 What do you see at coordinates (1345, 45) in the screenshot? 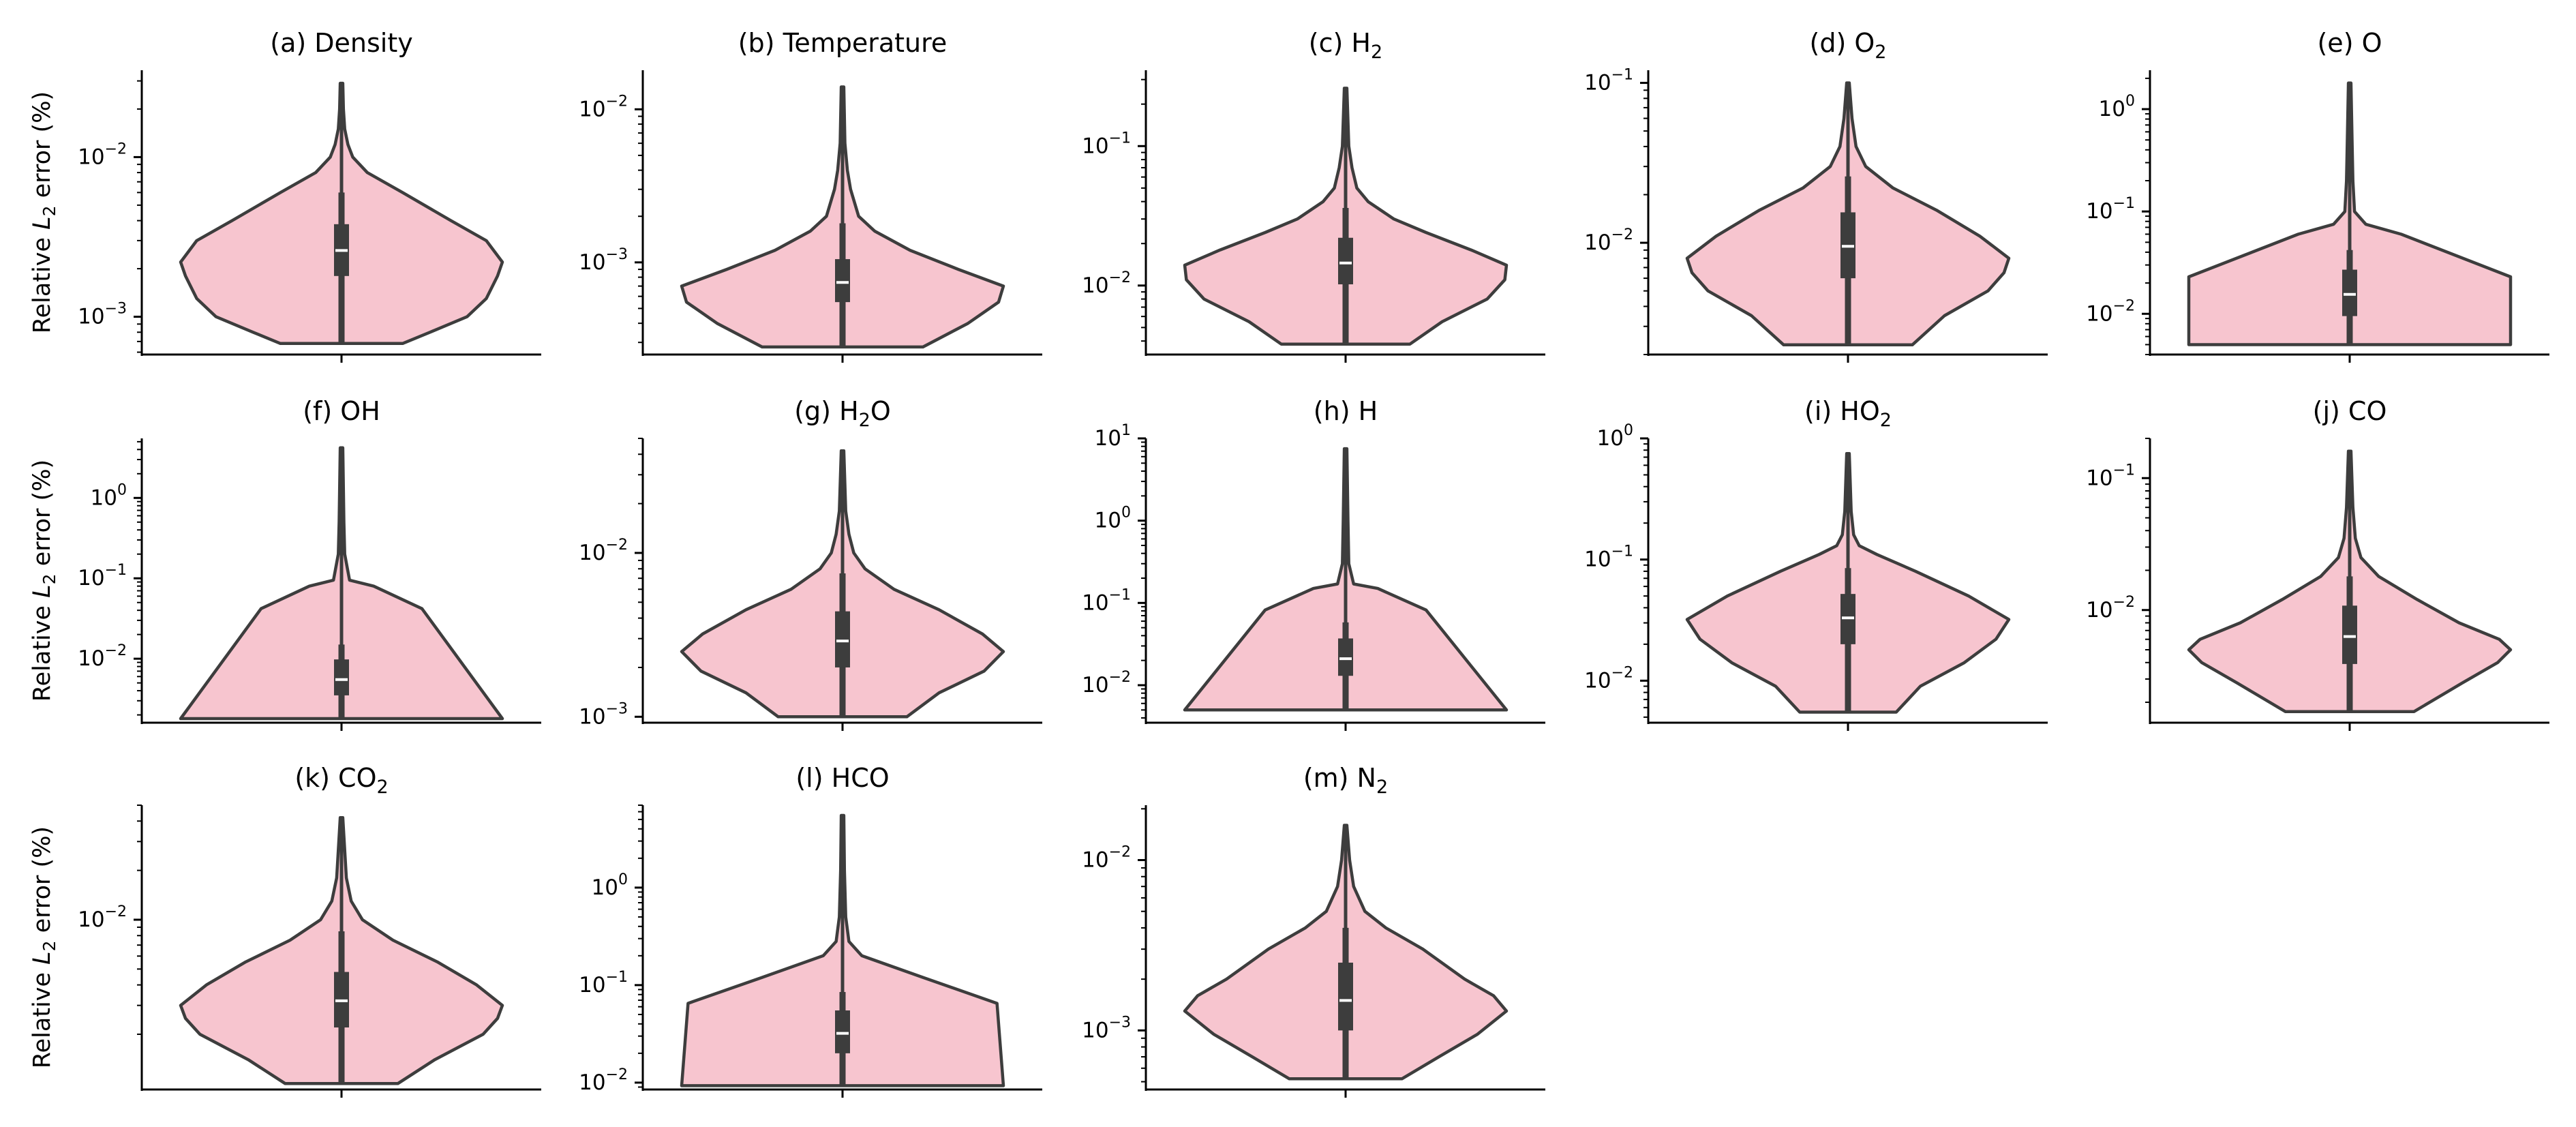
I see `panel-title: (c) H2` at bounding box center [1345, 45].